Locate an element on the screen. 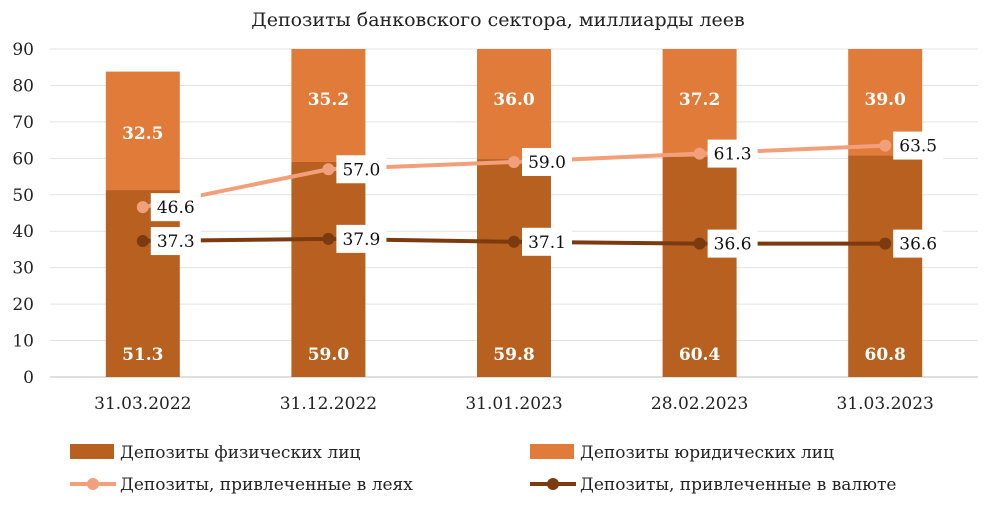  y-tick-label: 40 is located at coordinates (23, 232).